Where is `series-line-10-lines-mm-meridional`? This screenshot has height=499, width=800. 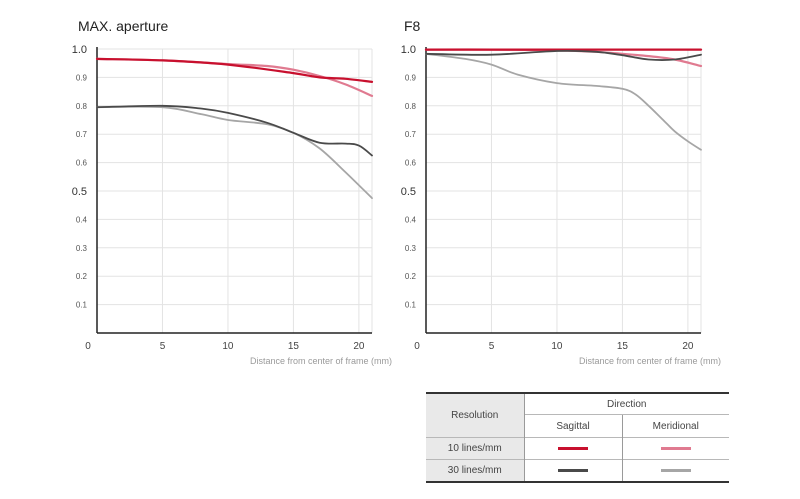 series-line-10-lines-mm-meridional is located at coordinates (563, 58).